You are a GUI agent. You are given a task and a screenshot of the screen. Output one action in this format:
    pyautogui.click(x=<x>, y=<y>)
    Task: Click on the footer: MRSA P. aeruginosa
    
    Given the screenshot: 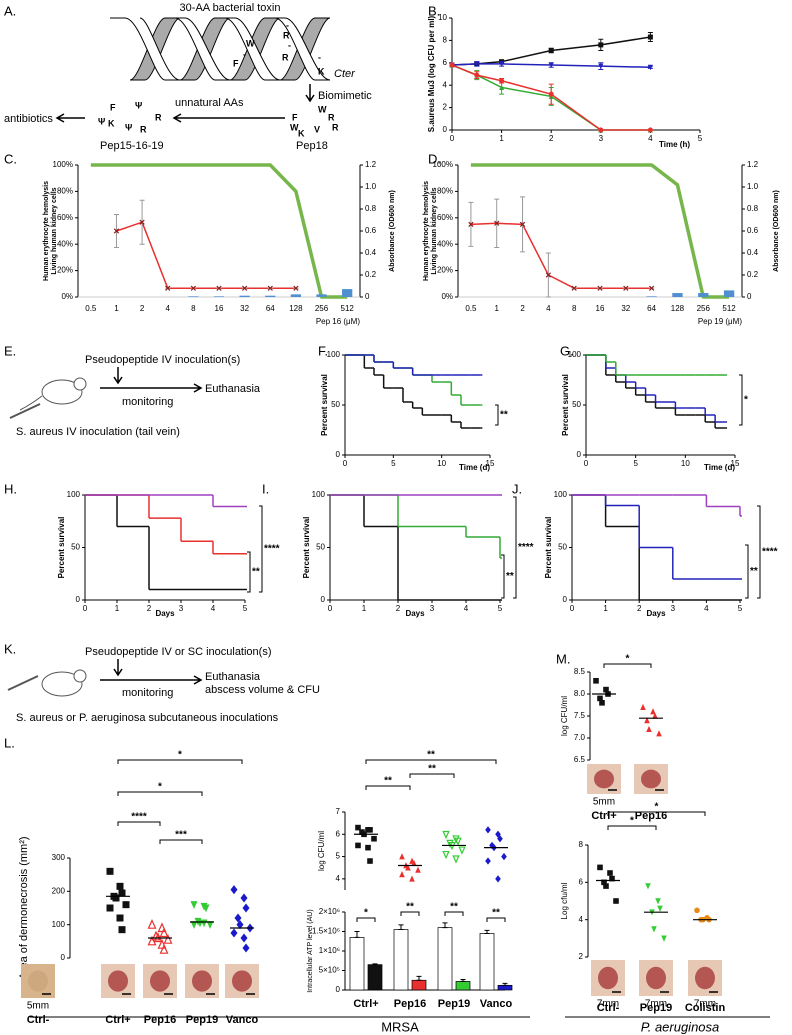 What is the action you would take?
    pyautogui.click(x=400, y=1025)
    